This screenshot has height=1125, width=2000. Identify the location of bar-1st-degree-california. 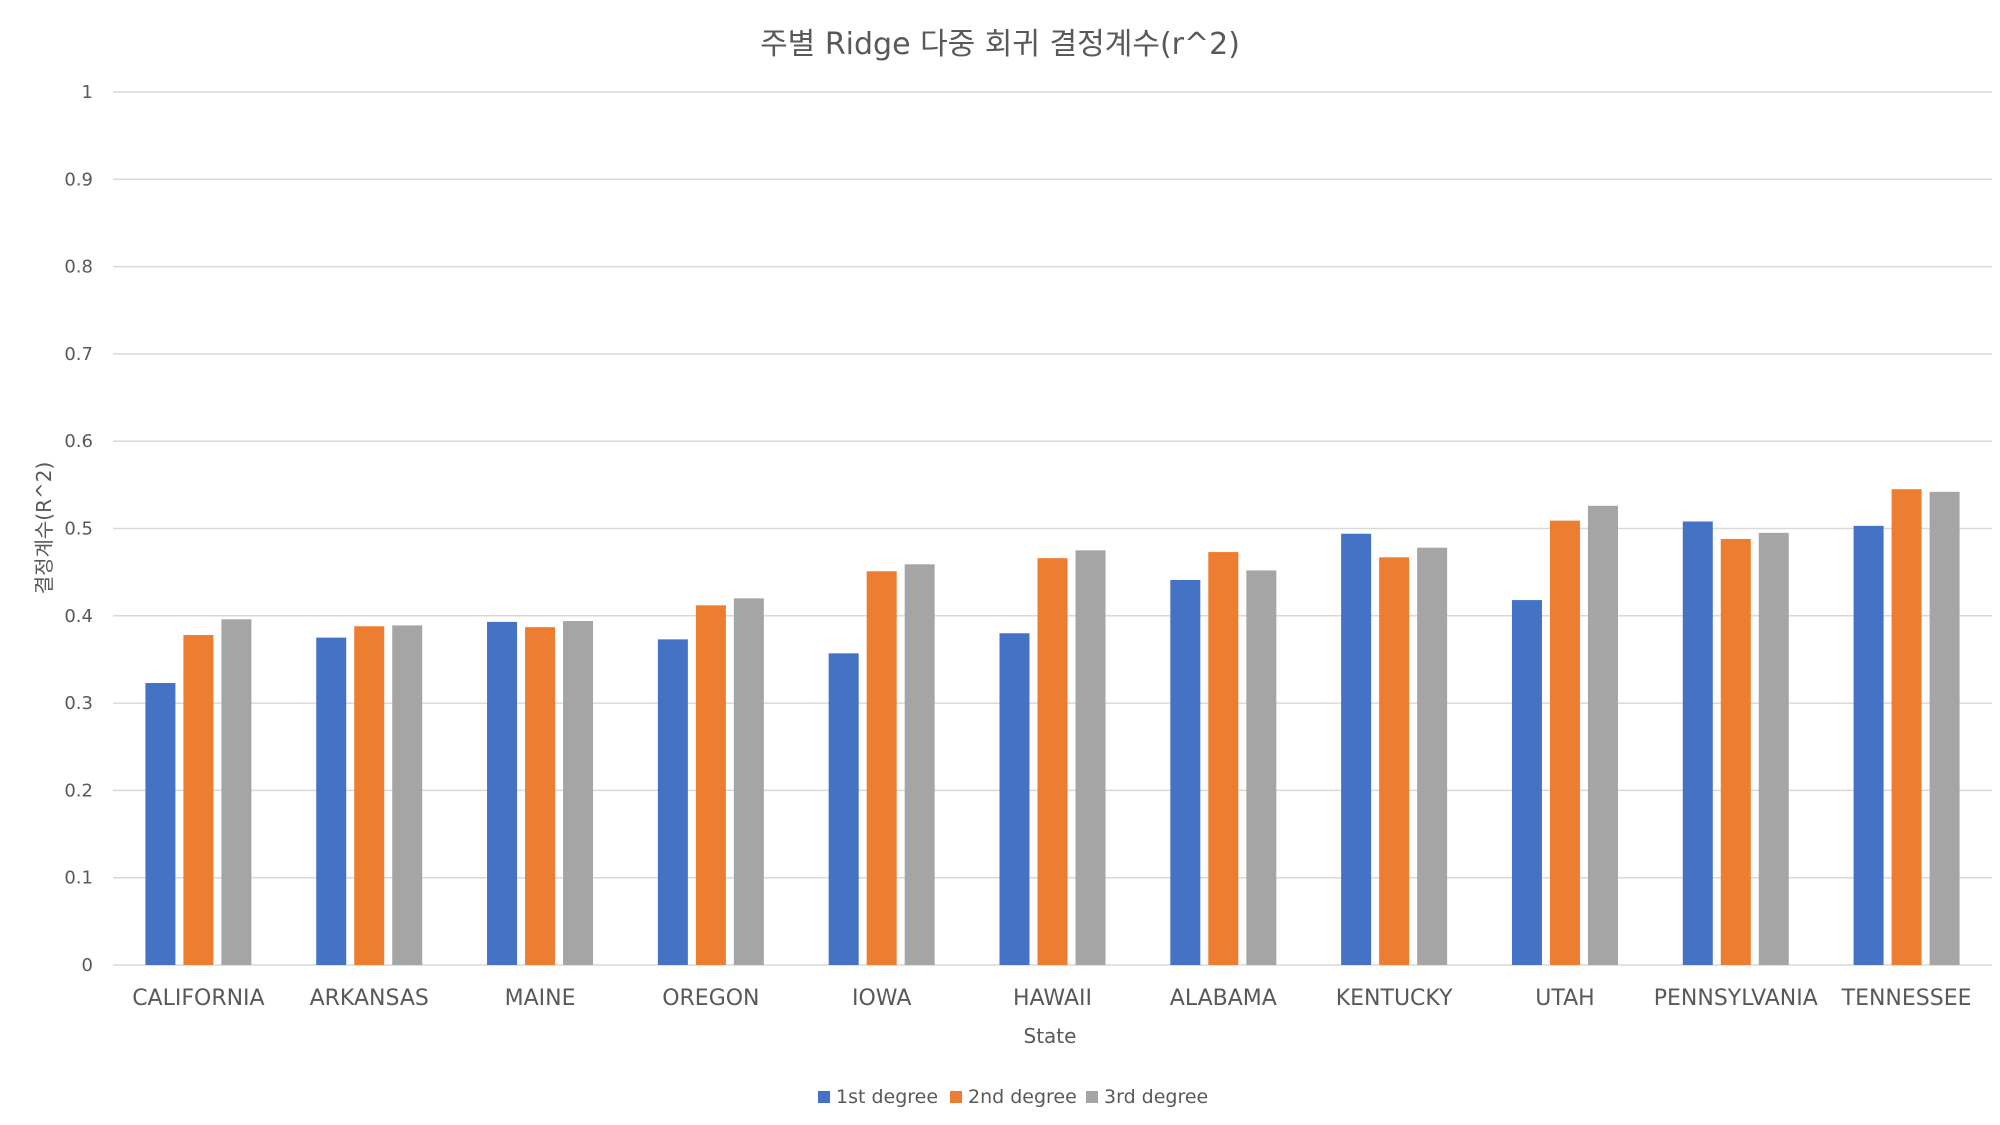
(160, 824).